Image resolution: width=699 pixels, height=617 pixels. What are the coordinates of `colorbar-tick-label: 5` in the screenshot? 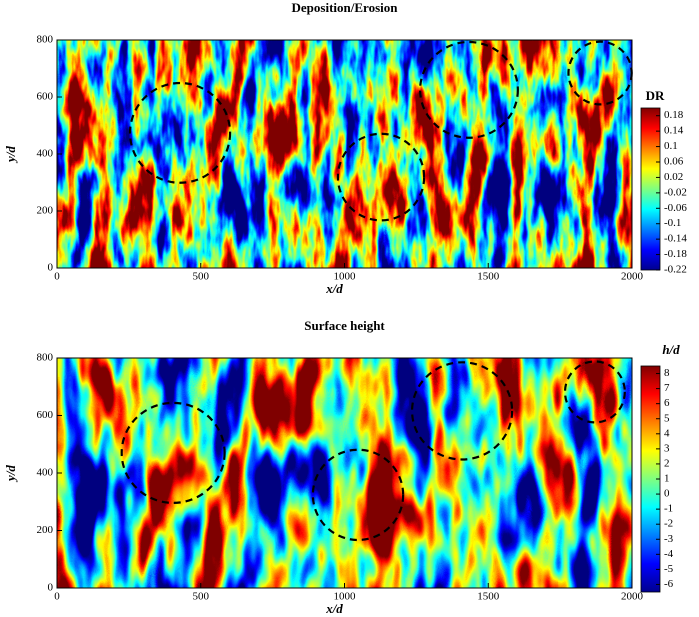 It's located at (667, 418).